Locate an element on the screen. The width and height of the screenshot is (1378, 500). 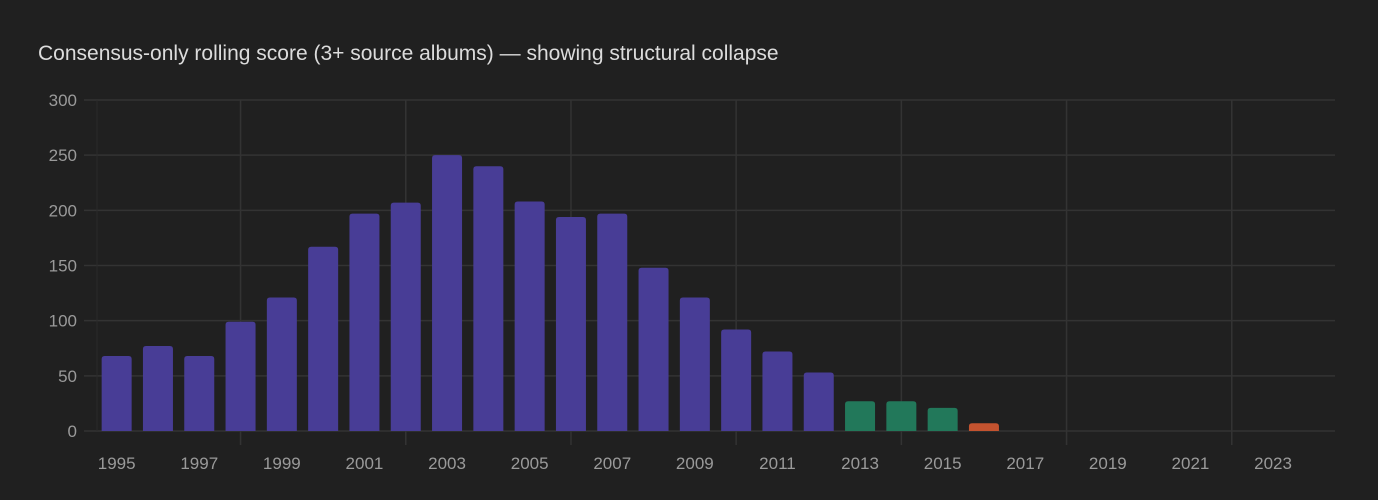
x-tick-label: 1997 is located at coordinates (199, 463).